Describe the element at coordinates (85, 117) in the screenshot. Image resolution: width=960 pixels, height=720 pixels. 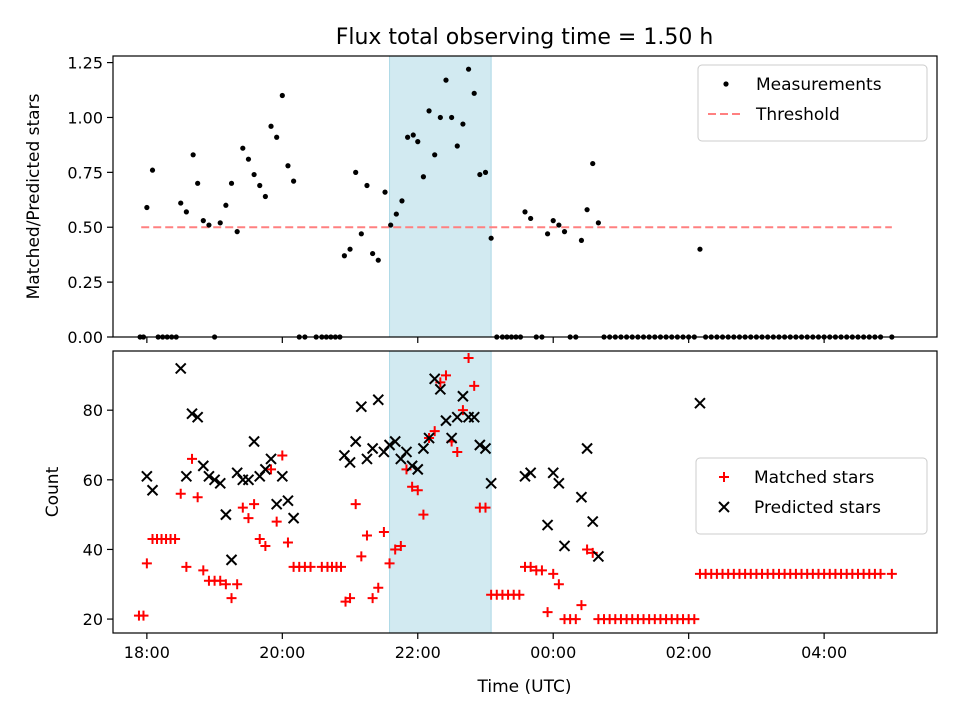
I see `y-tick-label: 1.00` at that location.